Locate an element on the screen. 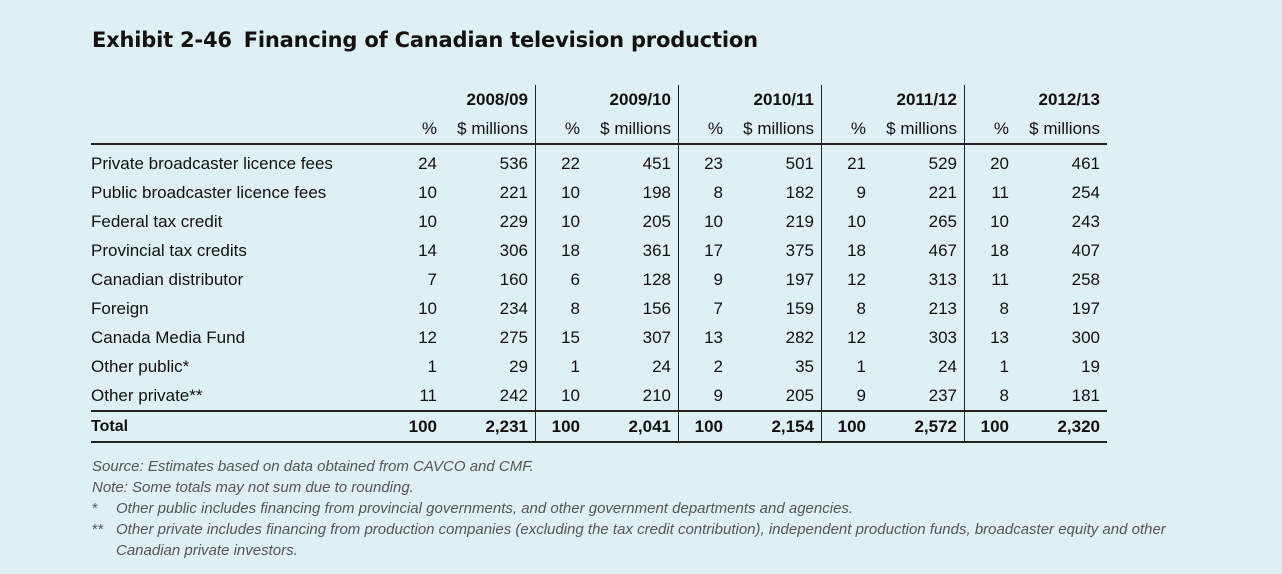 The image size is (1282, 574). row-label: Federal tax credit is located at coordinates (157, 221).